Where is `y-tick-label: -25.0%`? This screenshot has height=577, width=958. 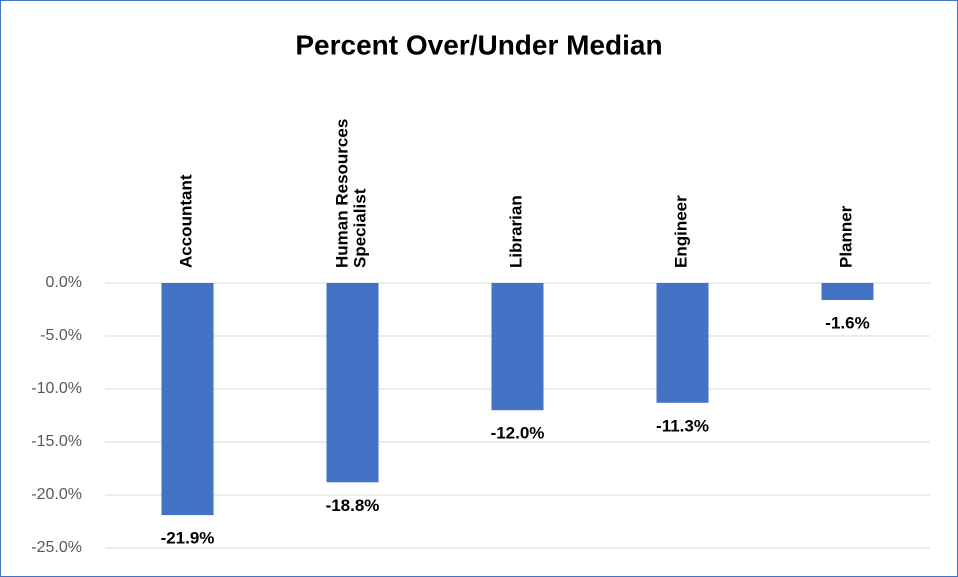 y-tick-label: -25.0% is located at coordinates (56, 547).